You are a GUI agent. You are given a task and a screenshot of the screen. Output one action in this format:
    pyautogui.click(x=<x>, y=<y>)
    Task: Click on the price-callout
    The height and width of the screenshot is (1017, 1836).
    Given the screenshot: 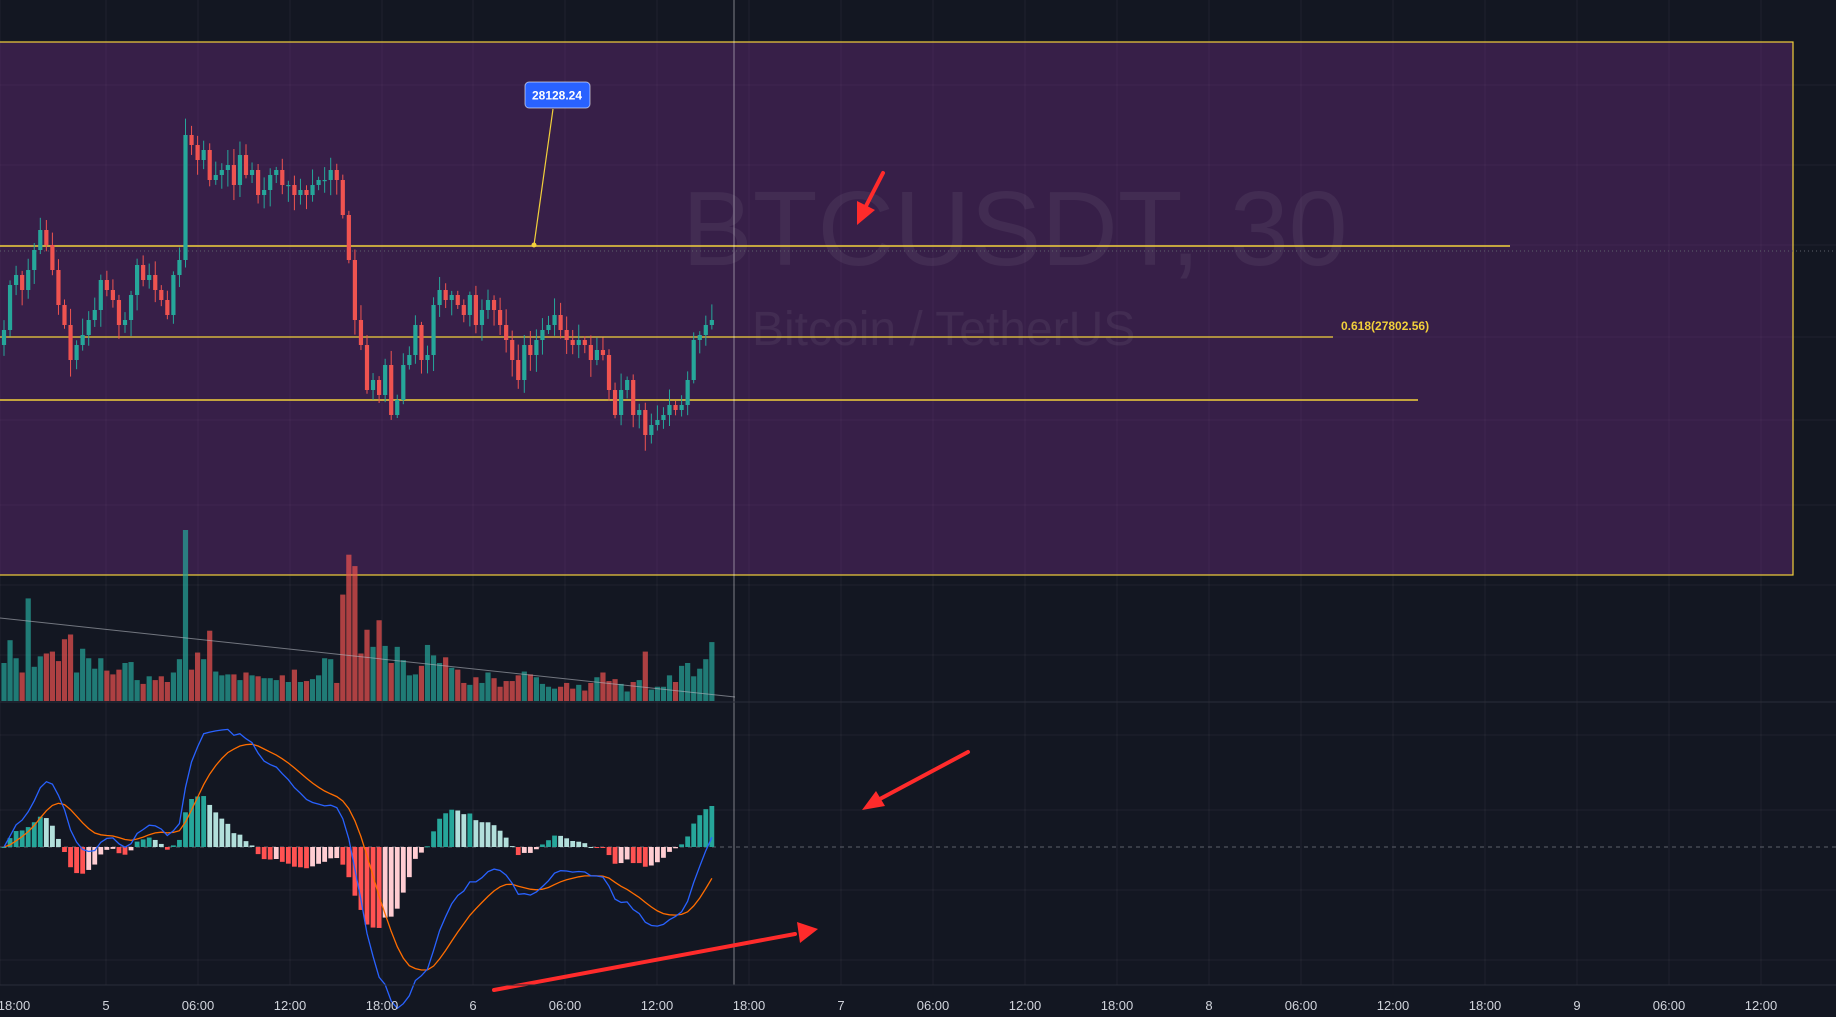 What is the action you would take?
    pyautogui.click(x=557, y=95)
    